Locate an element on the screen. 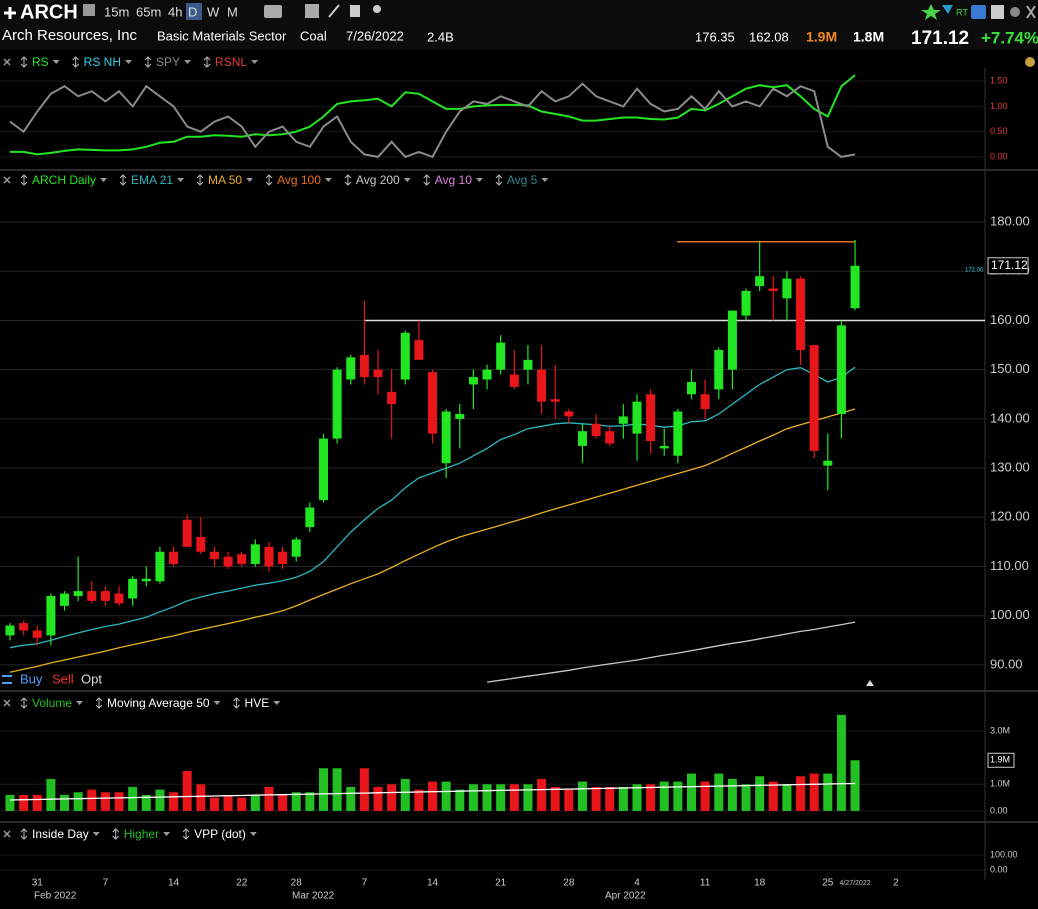 This screenshot has width=1038, height=909. x-tick-label: 14 is located at coordinates (174, 883).